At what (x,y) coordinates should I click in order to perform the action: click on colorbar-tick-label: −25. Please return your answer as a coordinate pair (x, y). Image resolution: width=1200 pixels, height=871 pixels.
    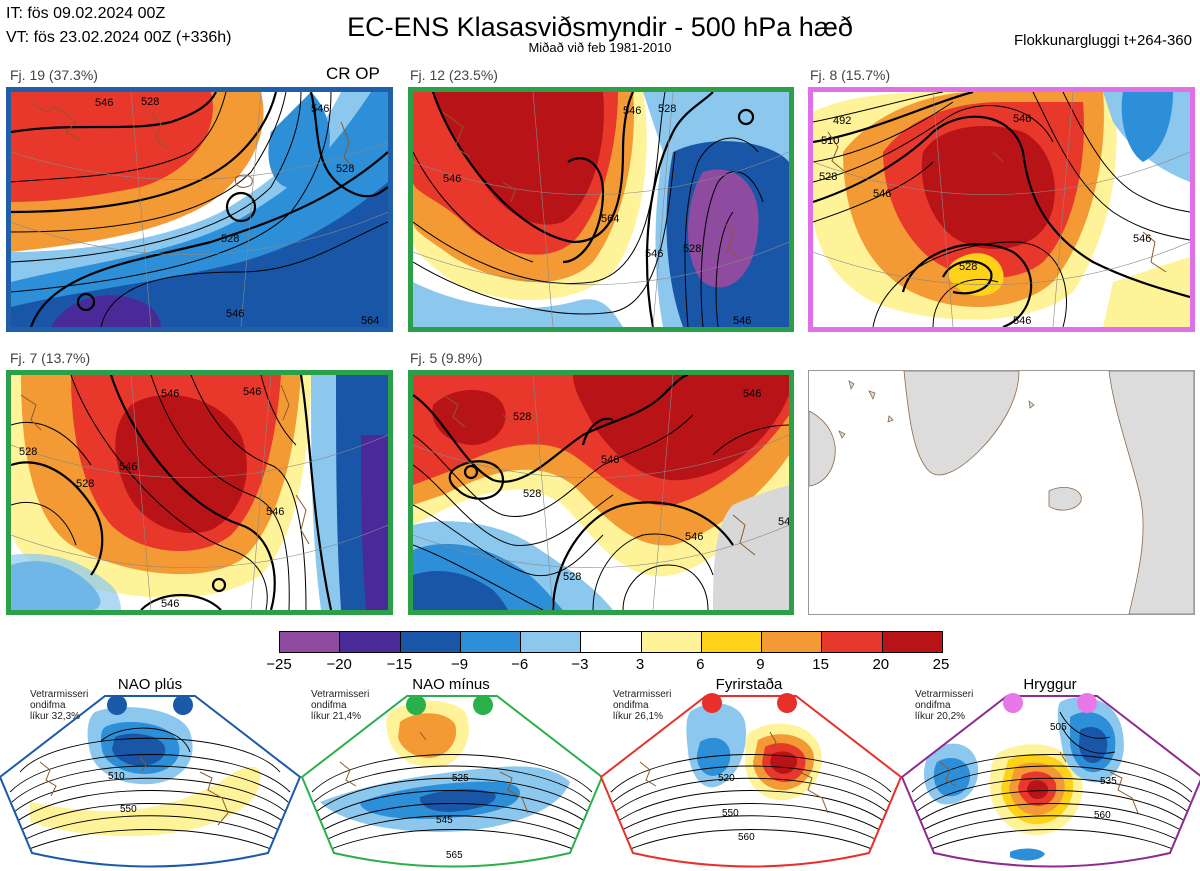
    Looking at the image, I should click on (279, 664).